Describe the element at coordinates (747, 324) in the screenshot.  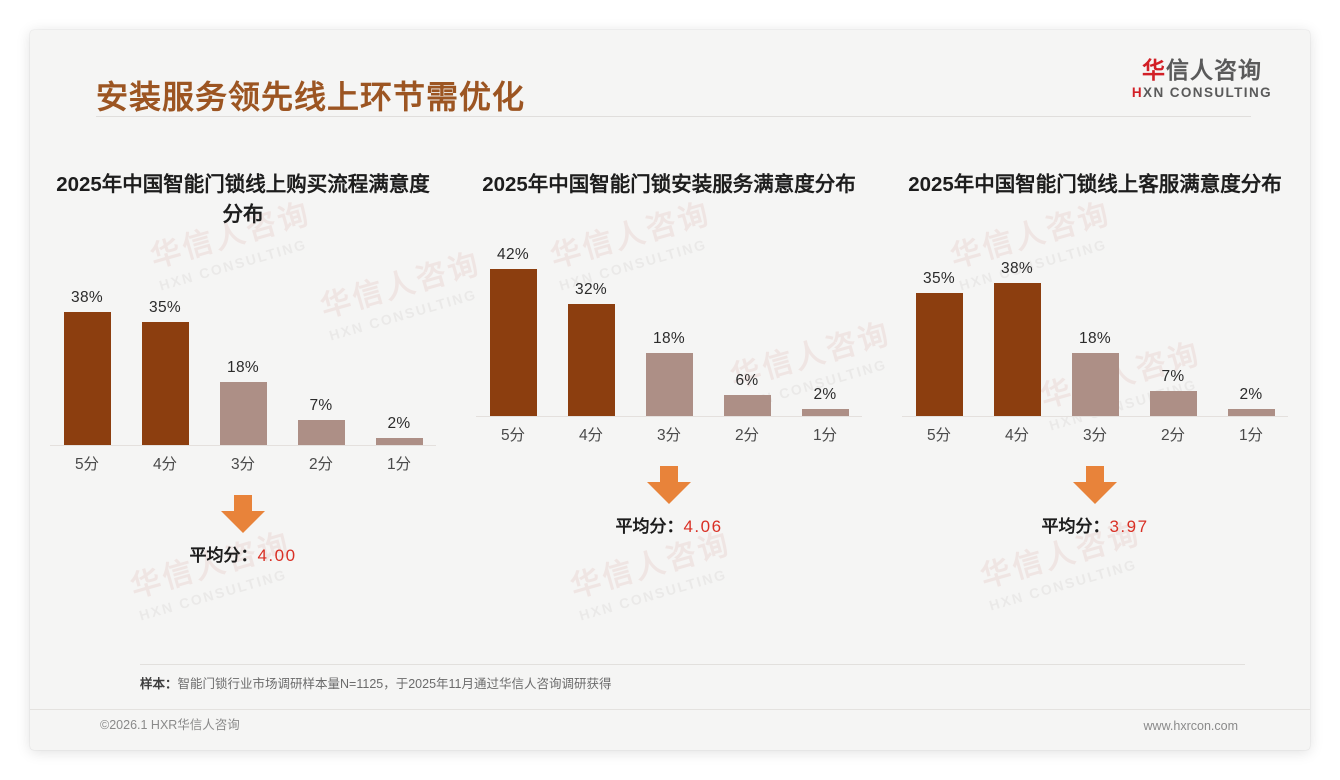
I see `bar-slot: 6%` at that location.